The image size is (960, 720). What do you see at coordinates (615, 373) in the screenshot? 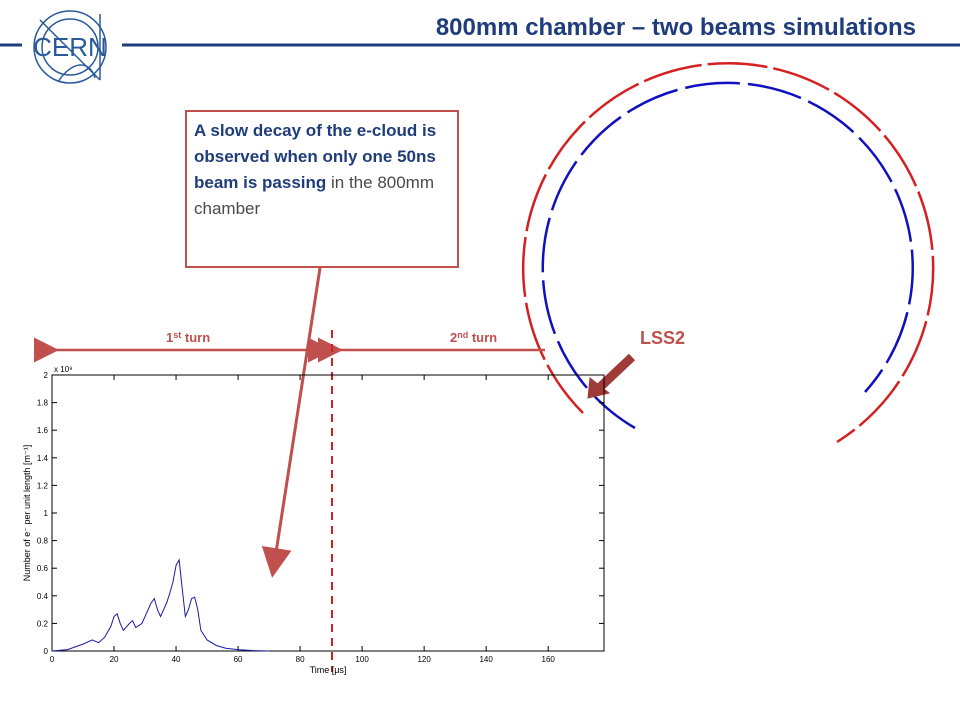
I see `lss2-arrow` at bounding box center [615, 373].